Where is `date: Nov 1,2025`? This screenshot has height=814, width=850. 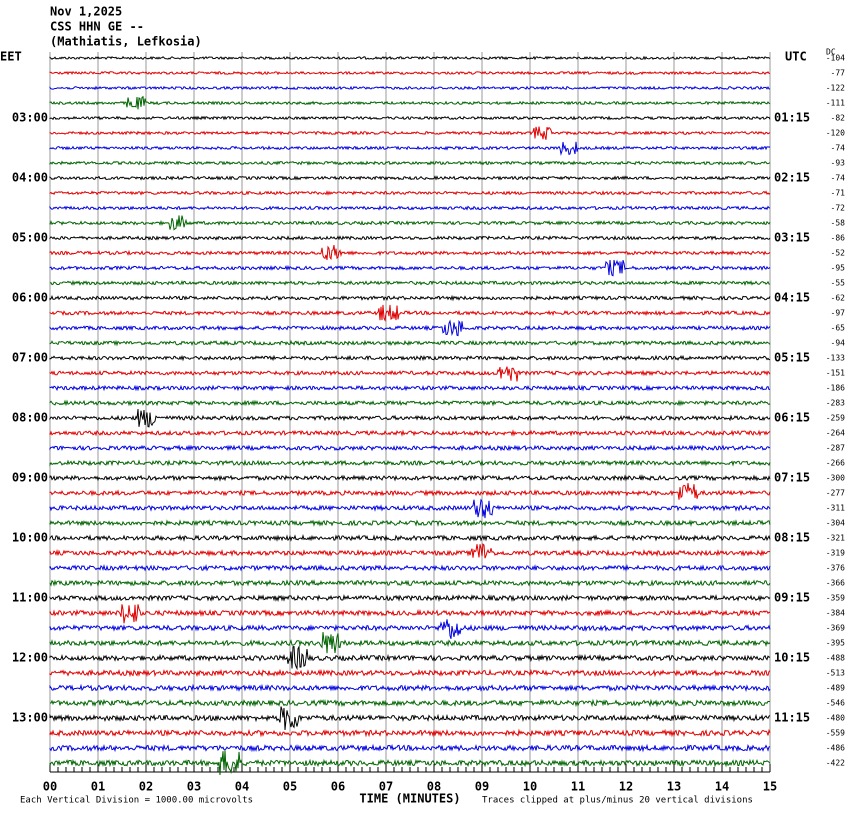
date: Nov 1,2025 is located at coordinates (86, 12).